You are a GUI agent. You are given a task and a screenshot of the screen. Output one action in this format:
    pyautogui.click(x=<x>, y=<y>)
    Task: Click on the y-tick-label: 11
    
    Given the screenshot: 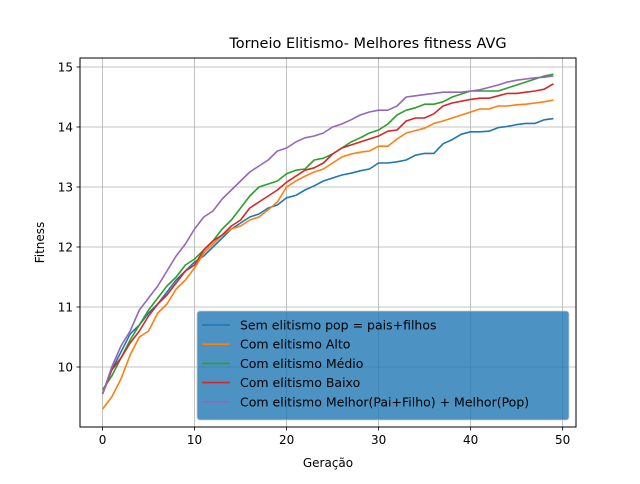 What is the action you would take?
    pyautogui.click(x=65, y=308)
    